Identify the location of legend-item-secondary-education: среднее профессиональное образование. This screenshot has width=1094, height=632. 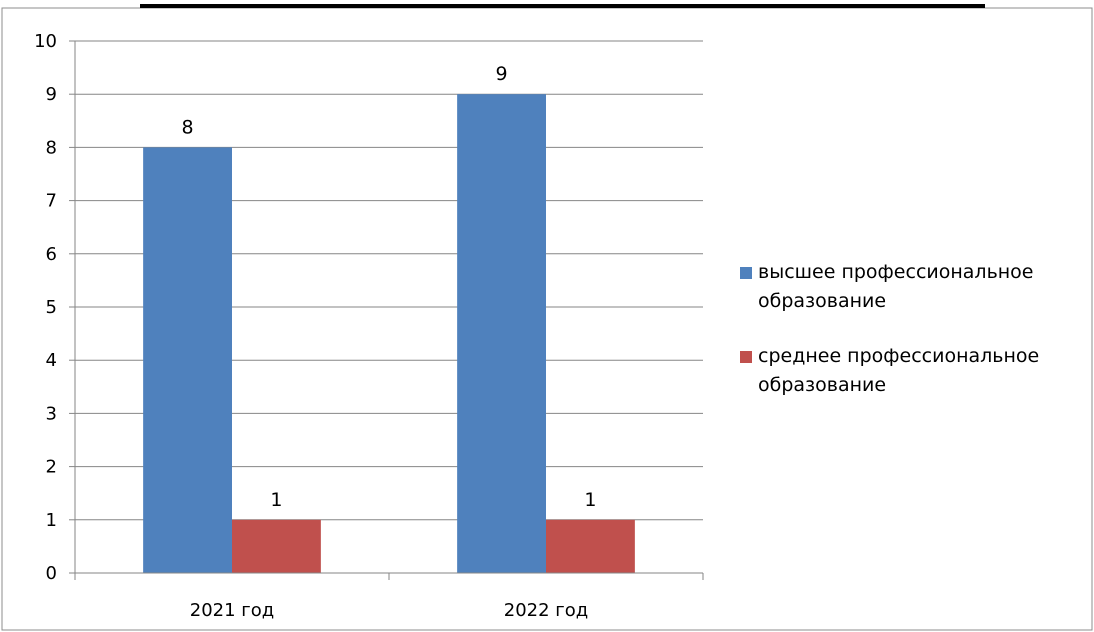
(915, 371).